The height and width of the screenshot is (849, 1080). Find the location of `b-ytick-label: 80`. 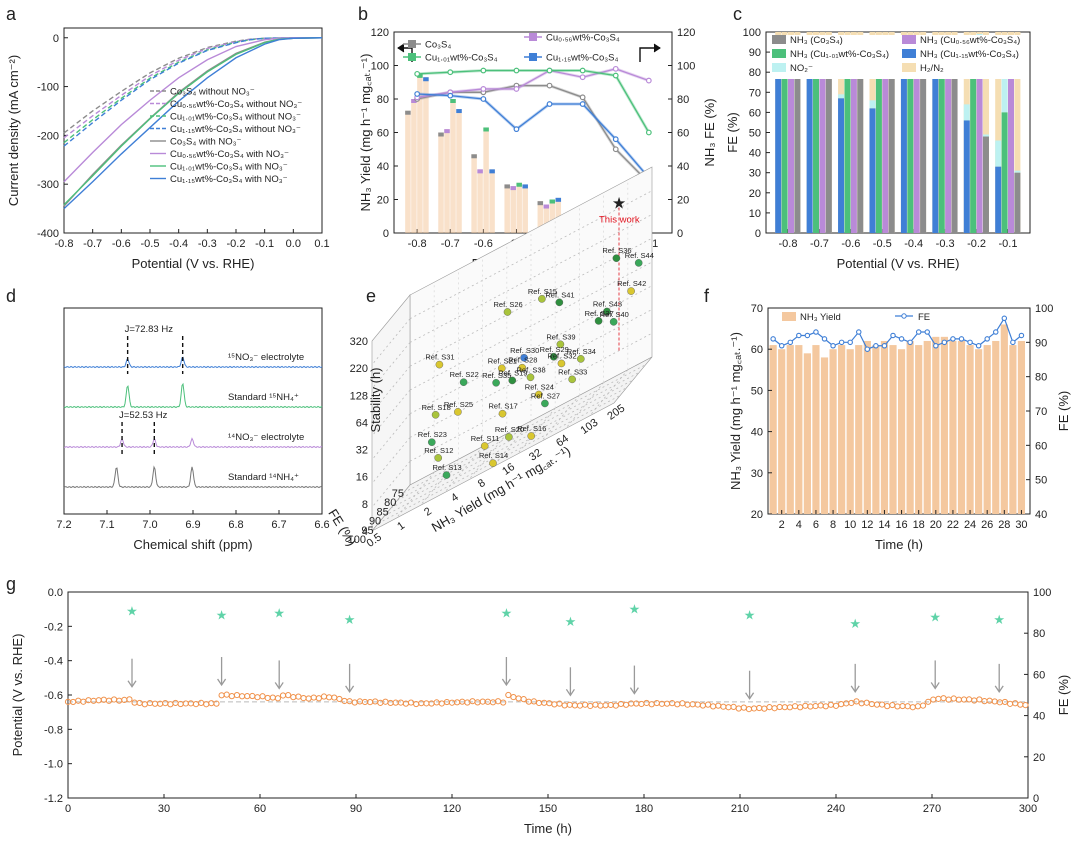

b-ytick-label: 80 is located at coordinates (383, 100).